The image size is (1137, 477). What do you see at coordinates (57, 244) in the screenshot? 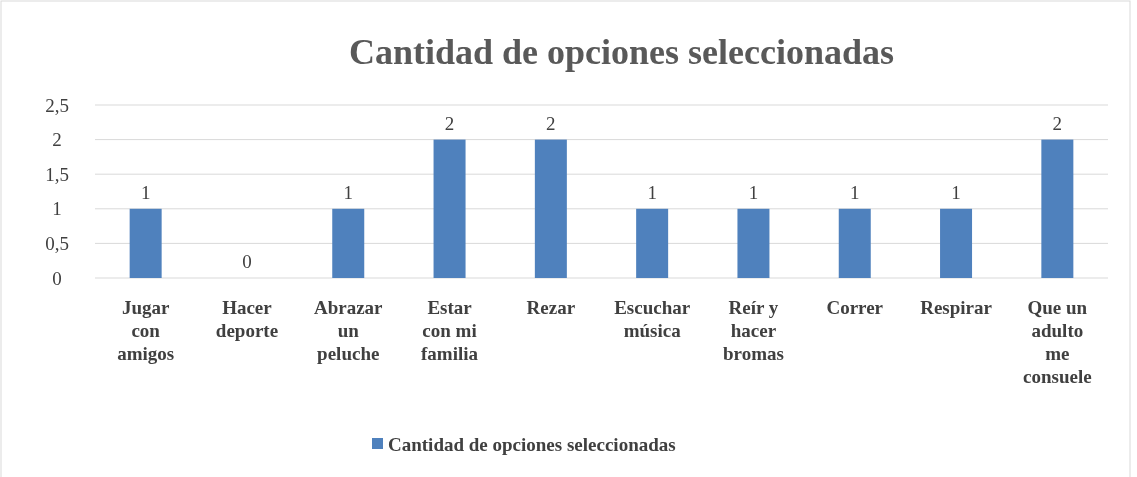
I see `y-tick-label: 0,5` at bounding box center [57, 244].